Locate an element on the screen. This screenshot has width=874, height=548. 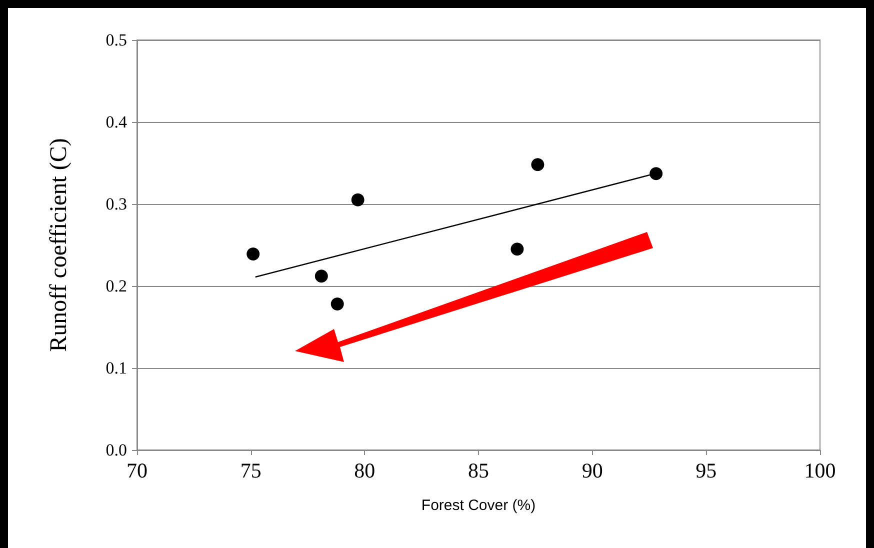
x-tick-label: 70 is located at coordinates (137, 470).